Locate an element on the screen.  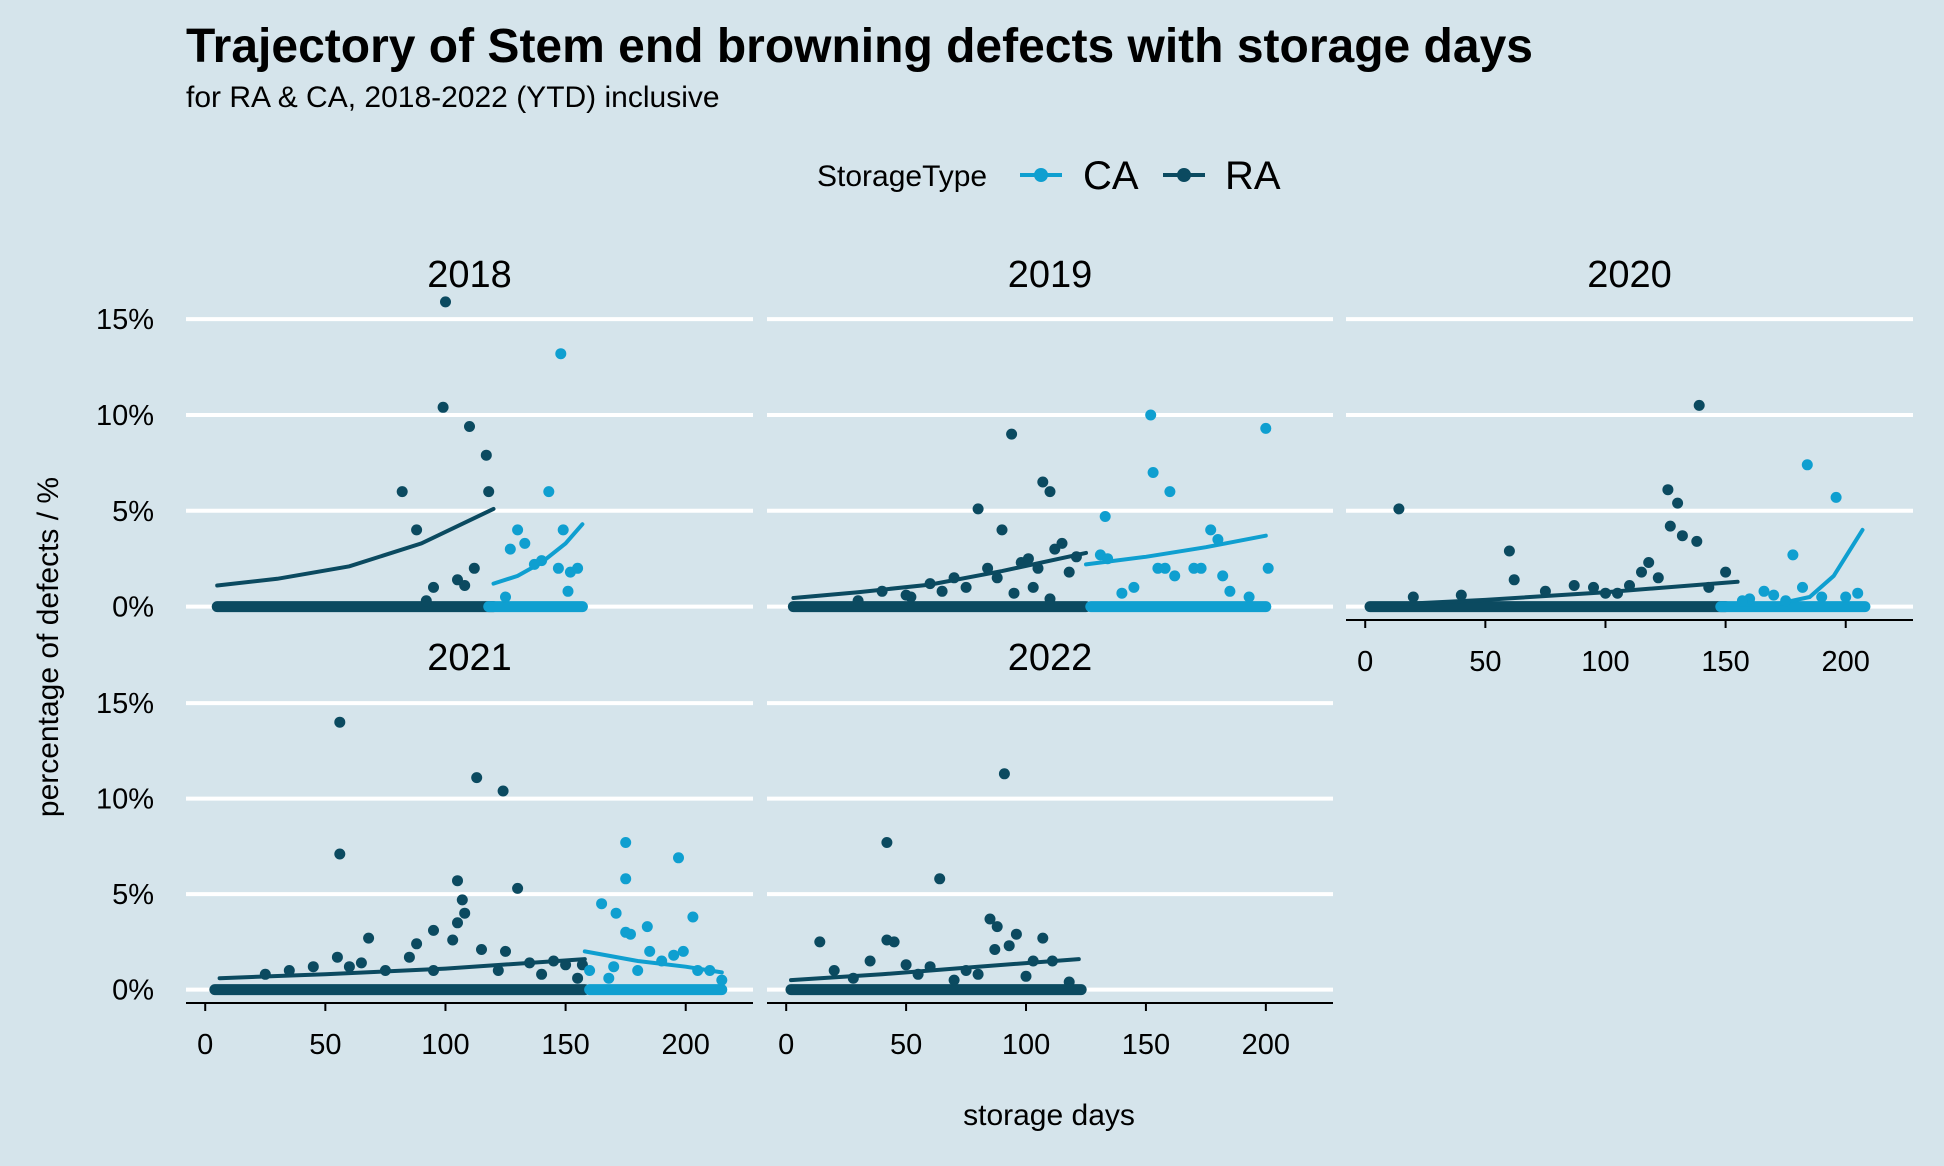
panel-2019: 2019 is located at coordinates (1050, 433).